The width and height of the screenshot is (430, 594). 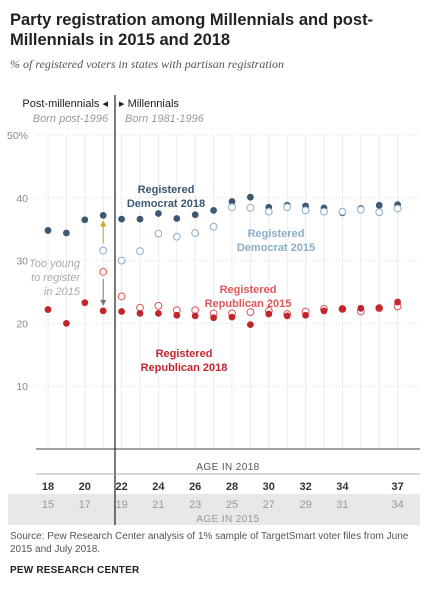 What do you see at coordinates (55, 278) in the screenshot?
I see `too-young-note: Too young to register in 2015` at bounding box center [55, 278].